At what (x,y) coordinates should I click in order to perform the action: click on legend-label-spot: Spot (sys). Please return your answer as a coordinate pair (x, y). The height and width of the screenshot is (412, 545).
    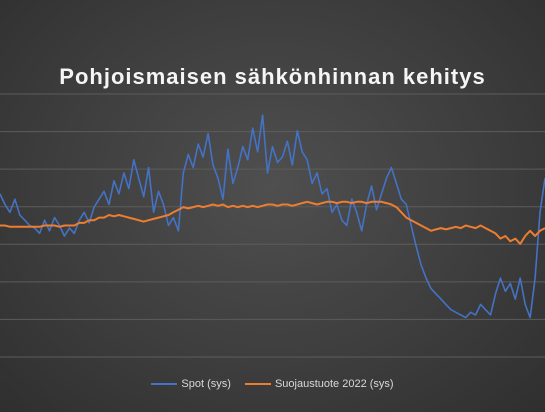
    Looking at the image, I should click on (206, 384).